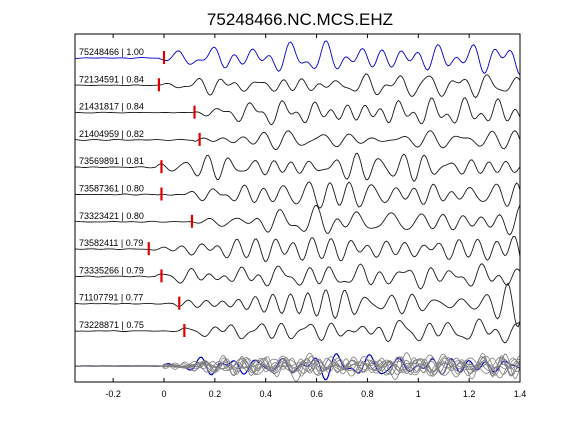 The image size is (576, 432). I want to click on x-tick-label-1: 0, so click(163, 394).